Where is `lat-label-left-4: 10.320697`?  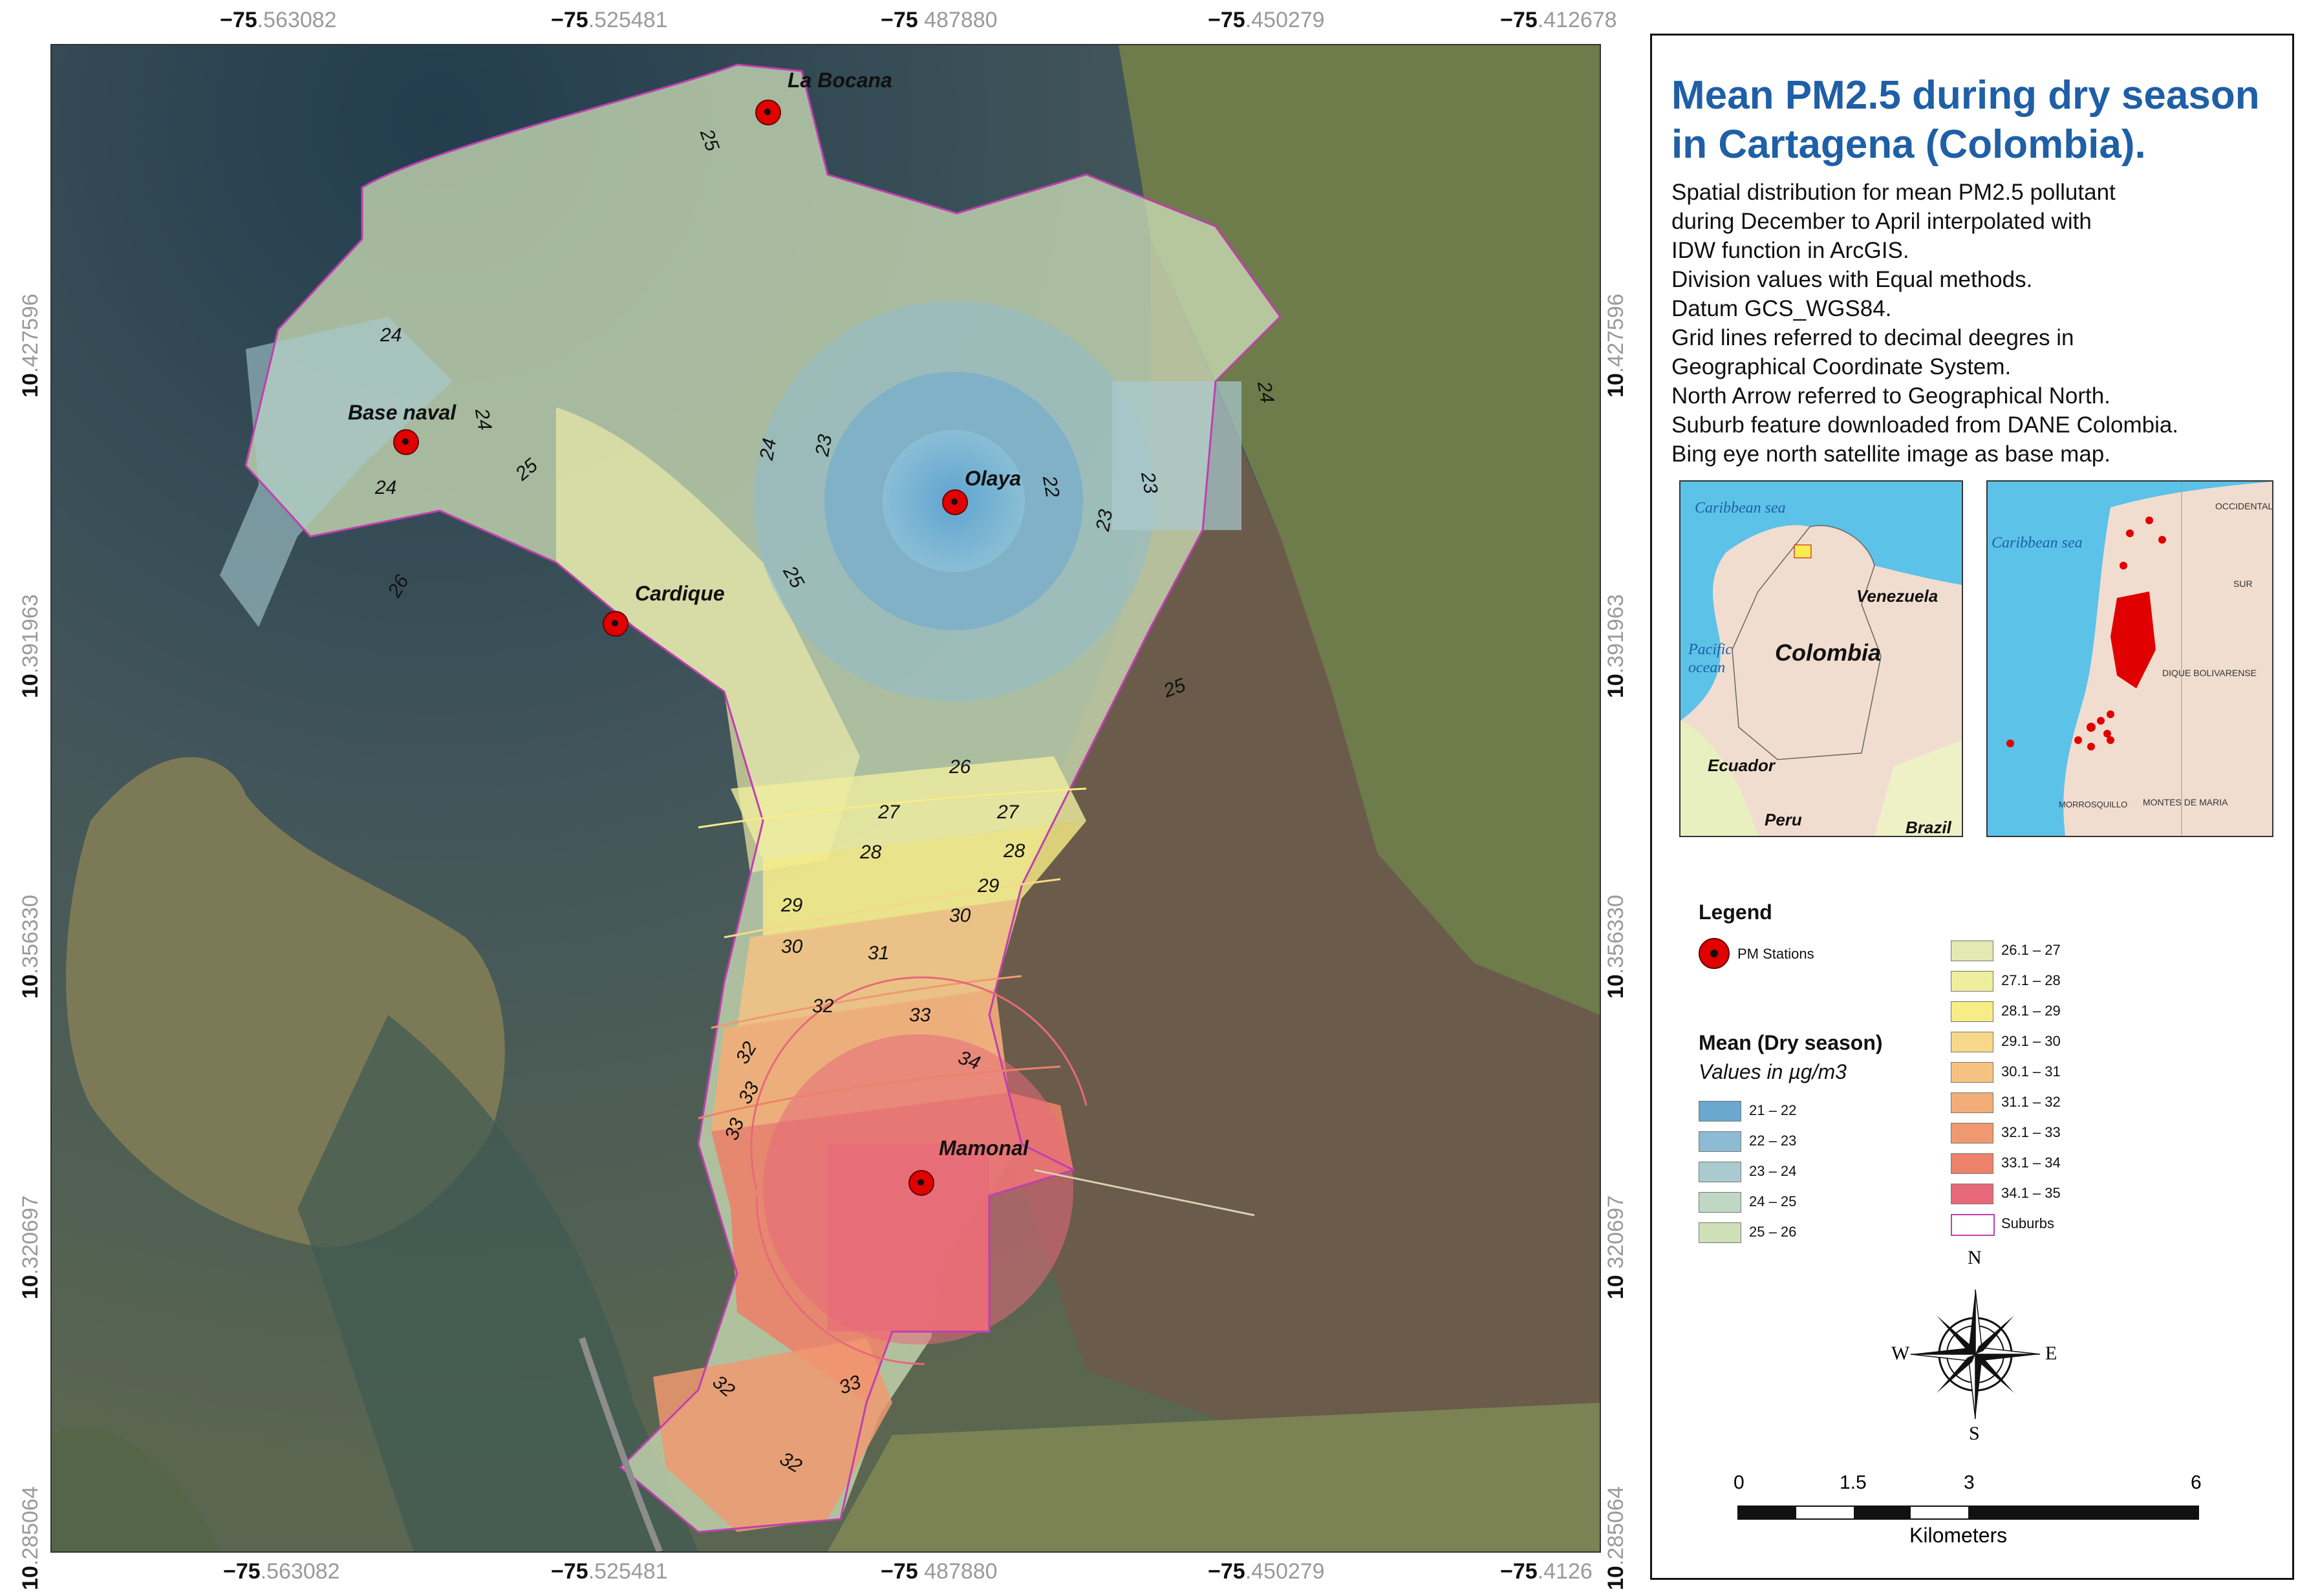 lat-label-left-4: 10.320697 is located at coordinates (30, 1247).